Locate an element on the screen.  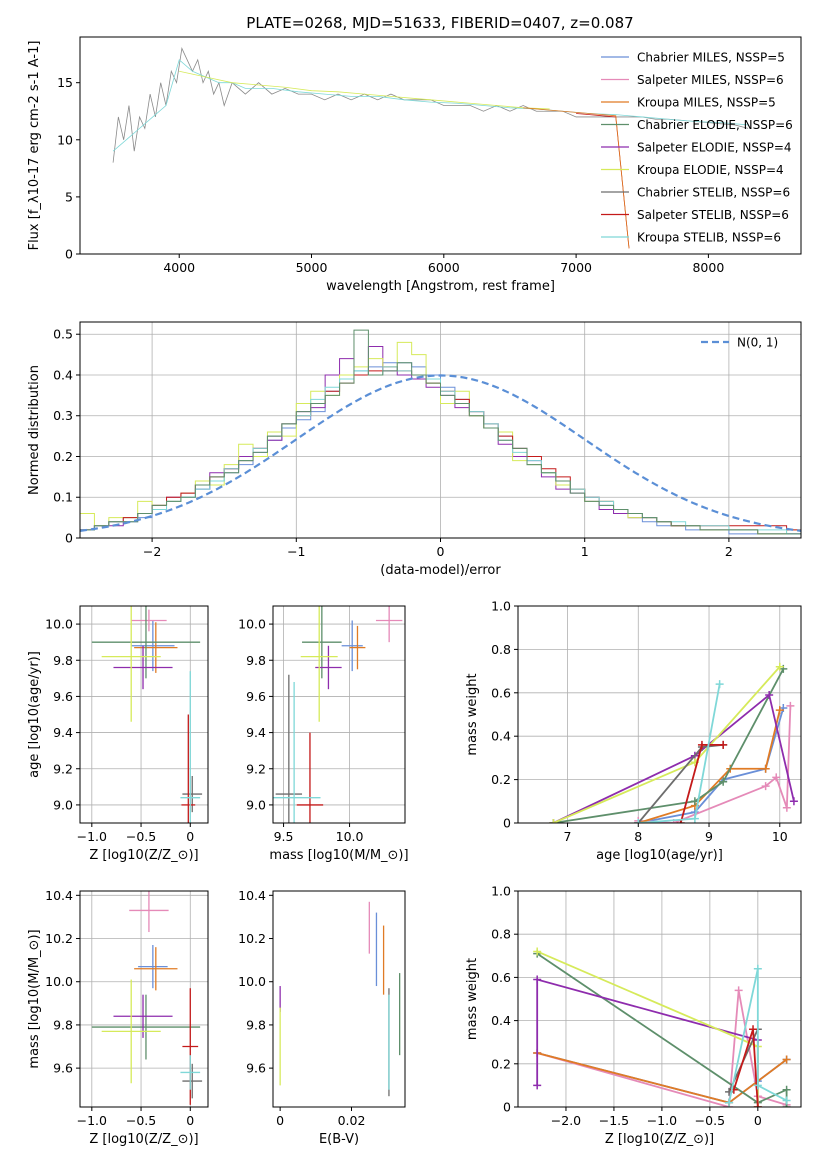
series-kroupa-elodie is located at coordinates (667, 744).